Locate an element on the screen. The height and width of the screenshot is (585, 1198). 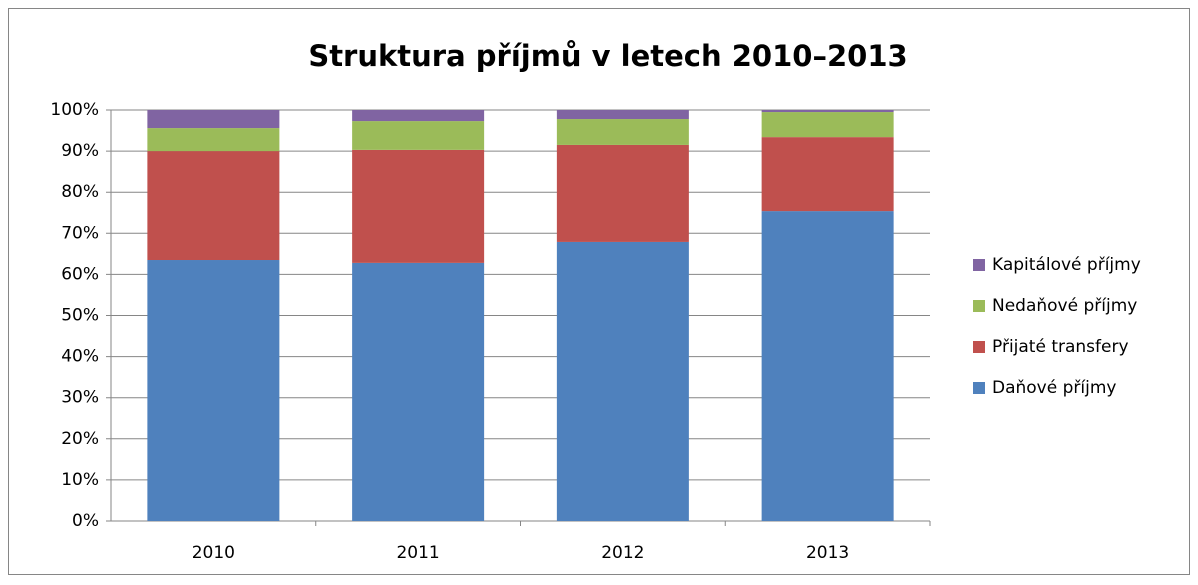
y-tick-label: 20% is located at coordinates (80, 439).